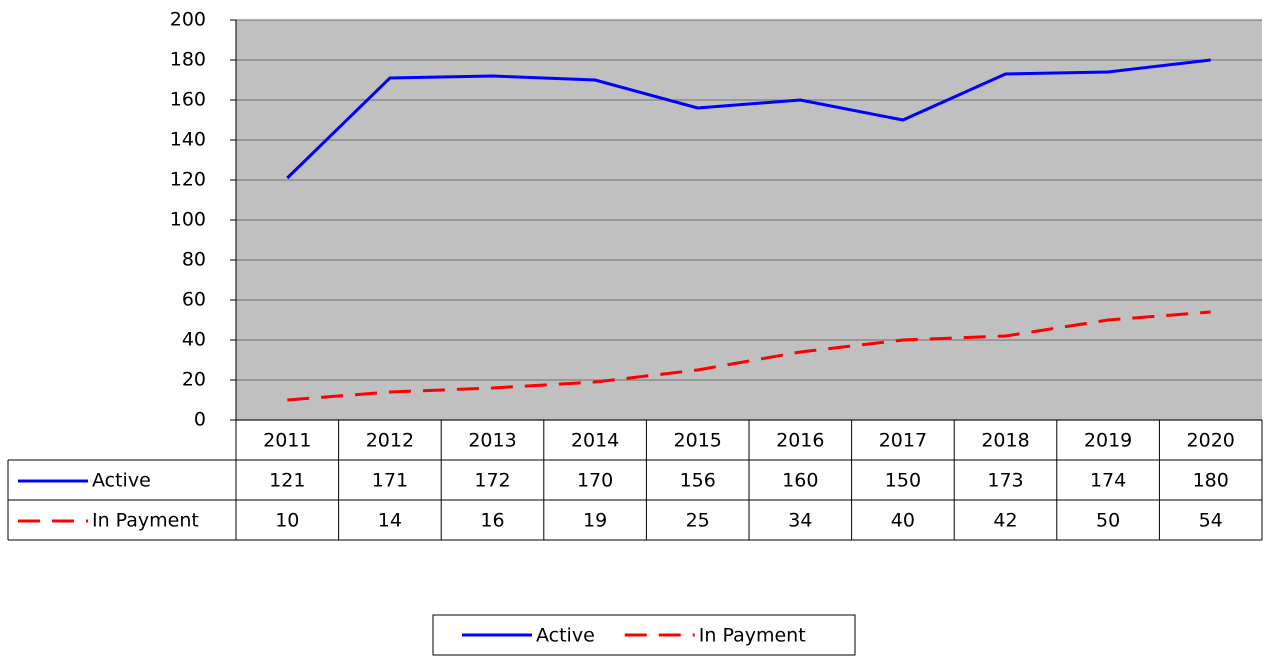 This screenshot has width=1267, height=660. Describe the element at coordinates (595, 441) in the screenshot. I see `x-tick-label: 2014` at that location.